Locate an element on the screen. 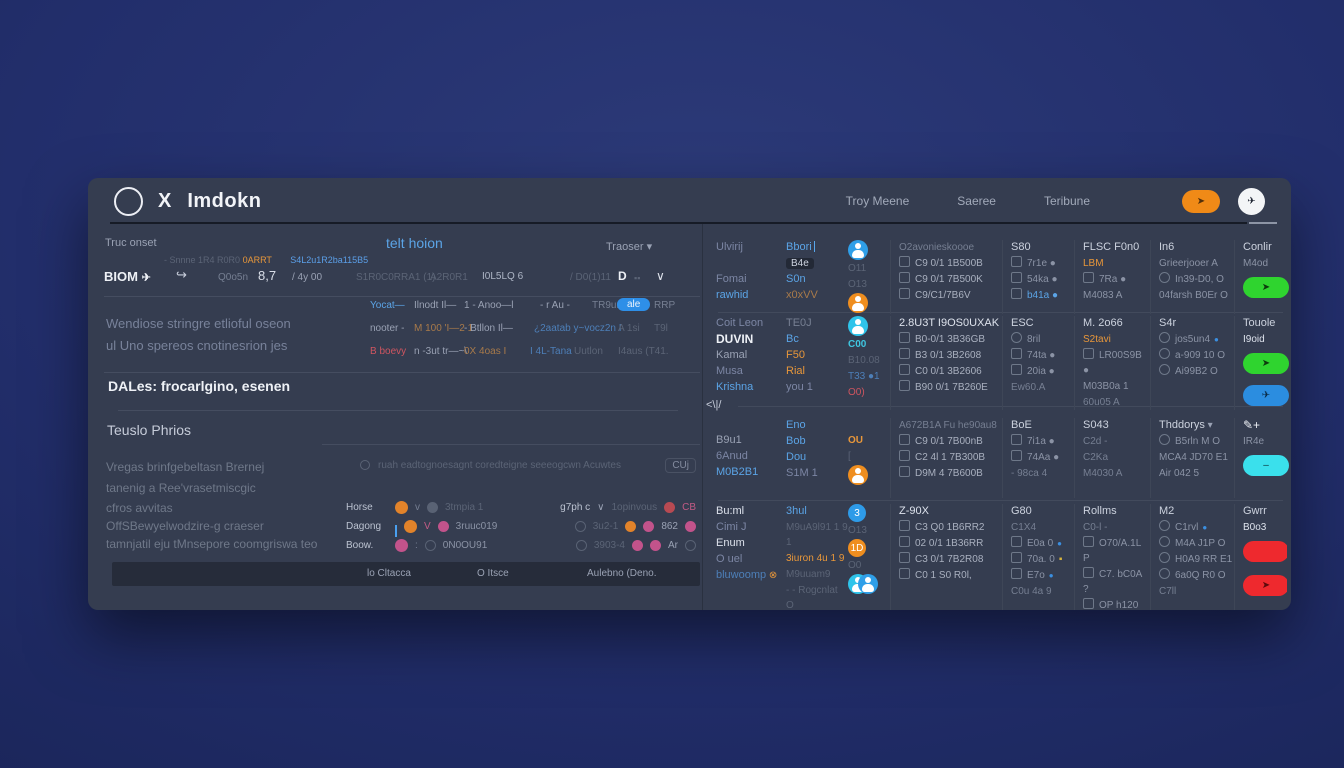 This screenshot has height=768, width=1344. statusbar-item: O Itsce is located at coordinates (493, 573).